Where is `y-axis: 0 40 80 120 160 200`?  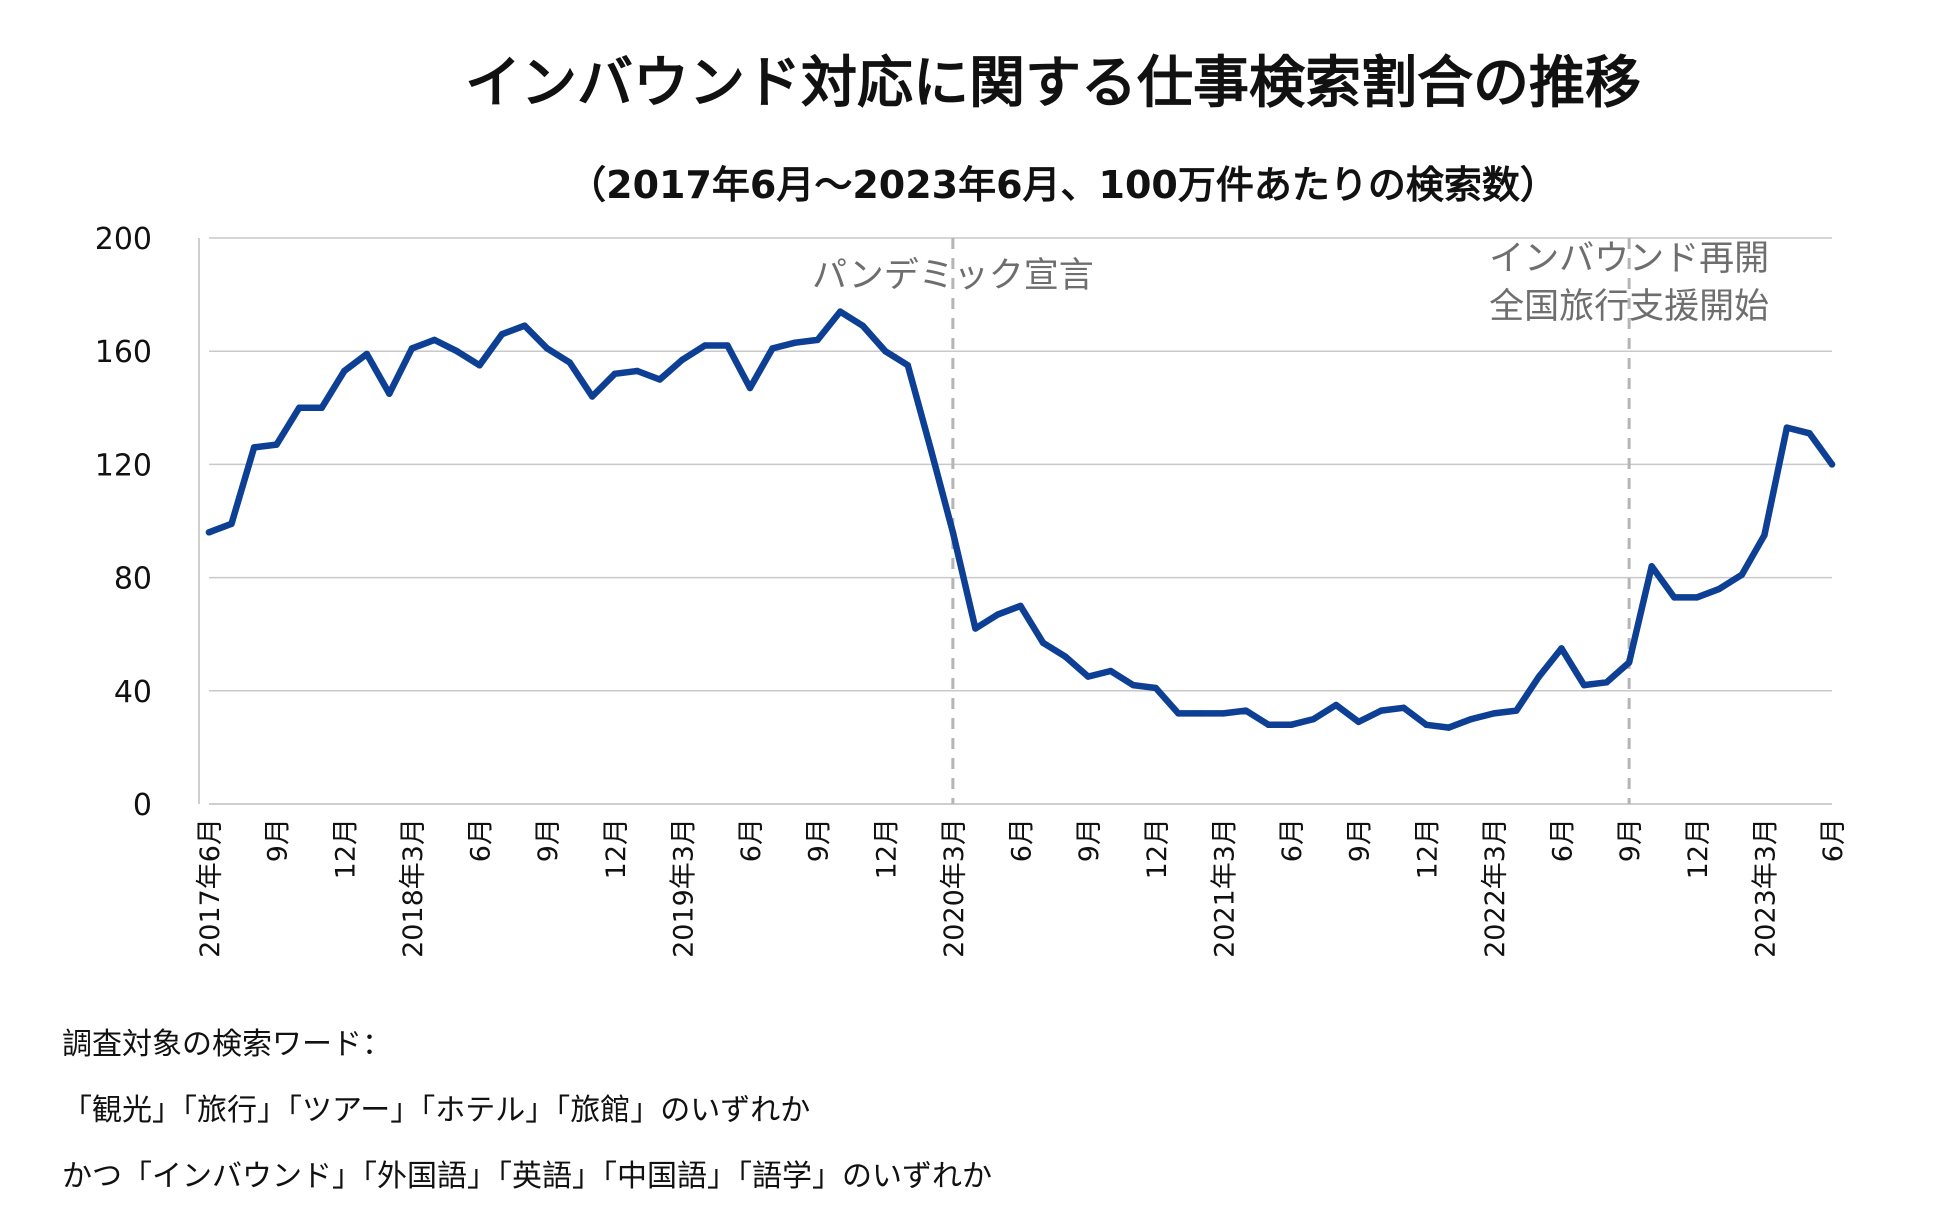 y-axis: 0 40 80 120 160 200 is located at coordinates (147, 522).